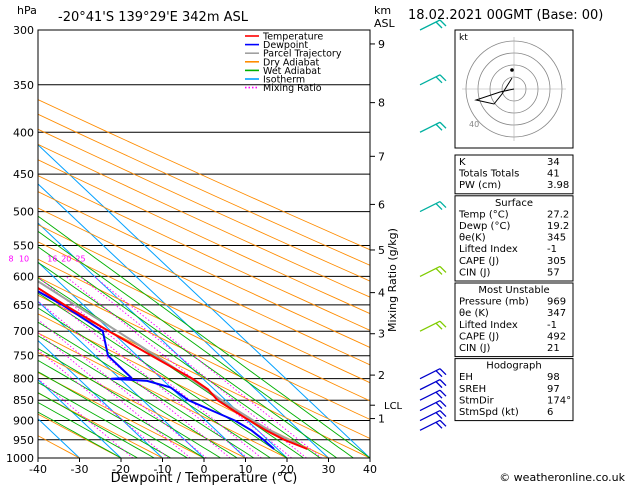 Image resolution: width=629 pixels, height=486 pixels. I want to click on indices-label: StmSpd (kt), so click(489, 412).